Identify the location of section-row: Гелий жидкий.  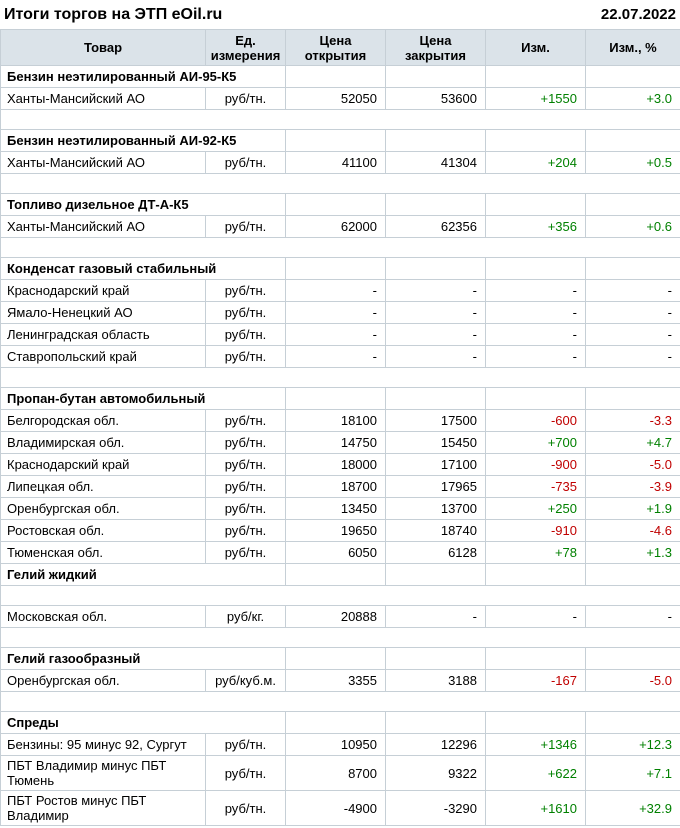
(340, 574).